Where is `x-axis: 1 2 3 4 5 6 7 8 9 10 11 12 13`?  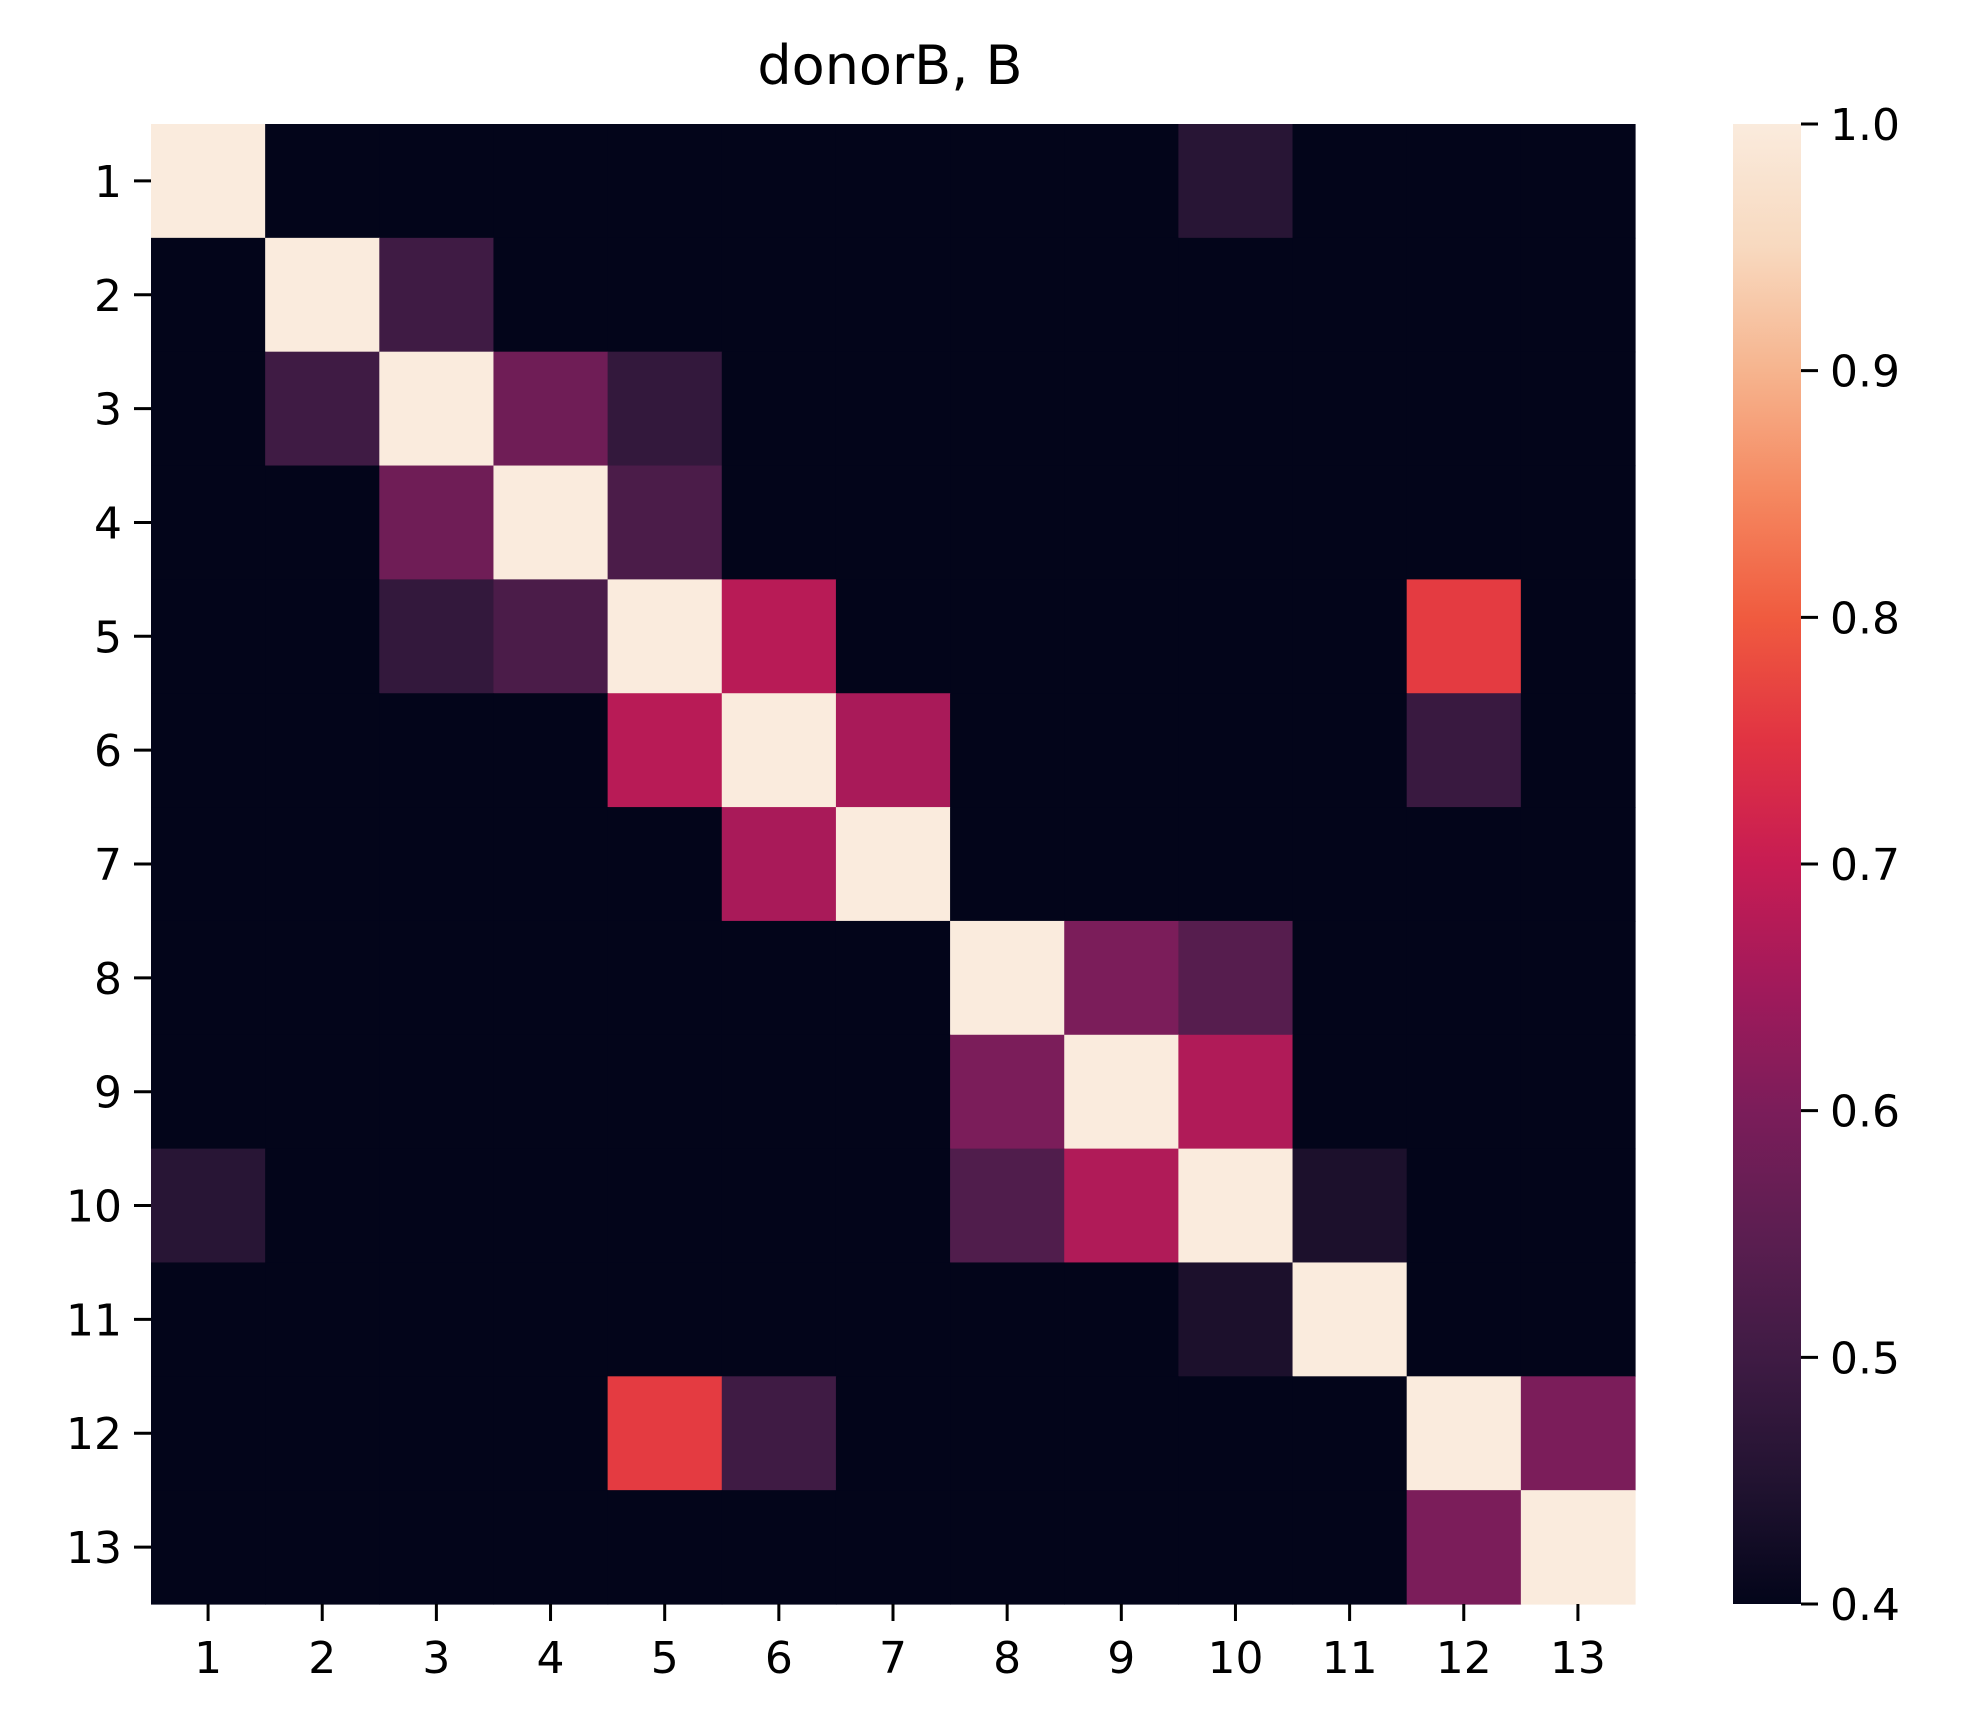
x-axis: 1 2 3 4 5 6 7 8 9 10 11 12 13 is located at coordinates (900, 1644).